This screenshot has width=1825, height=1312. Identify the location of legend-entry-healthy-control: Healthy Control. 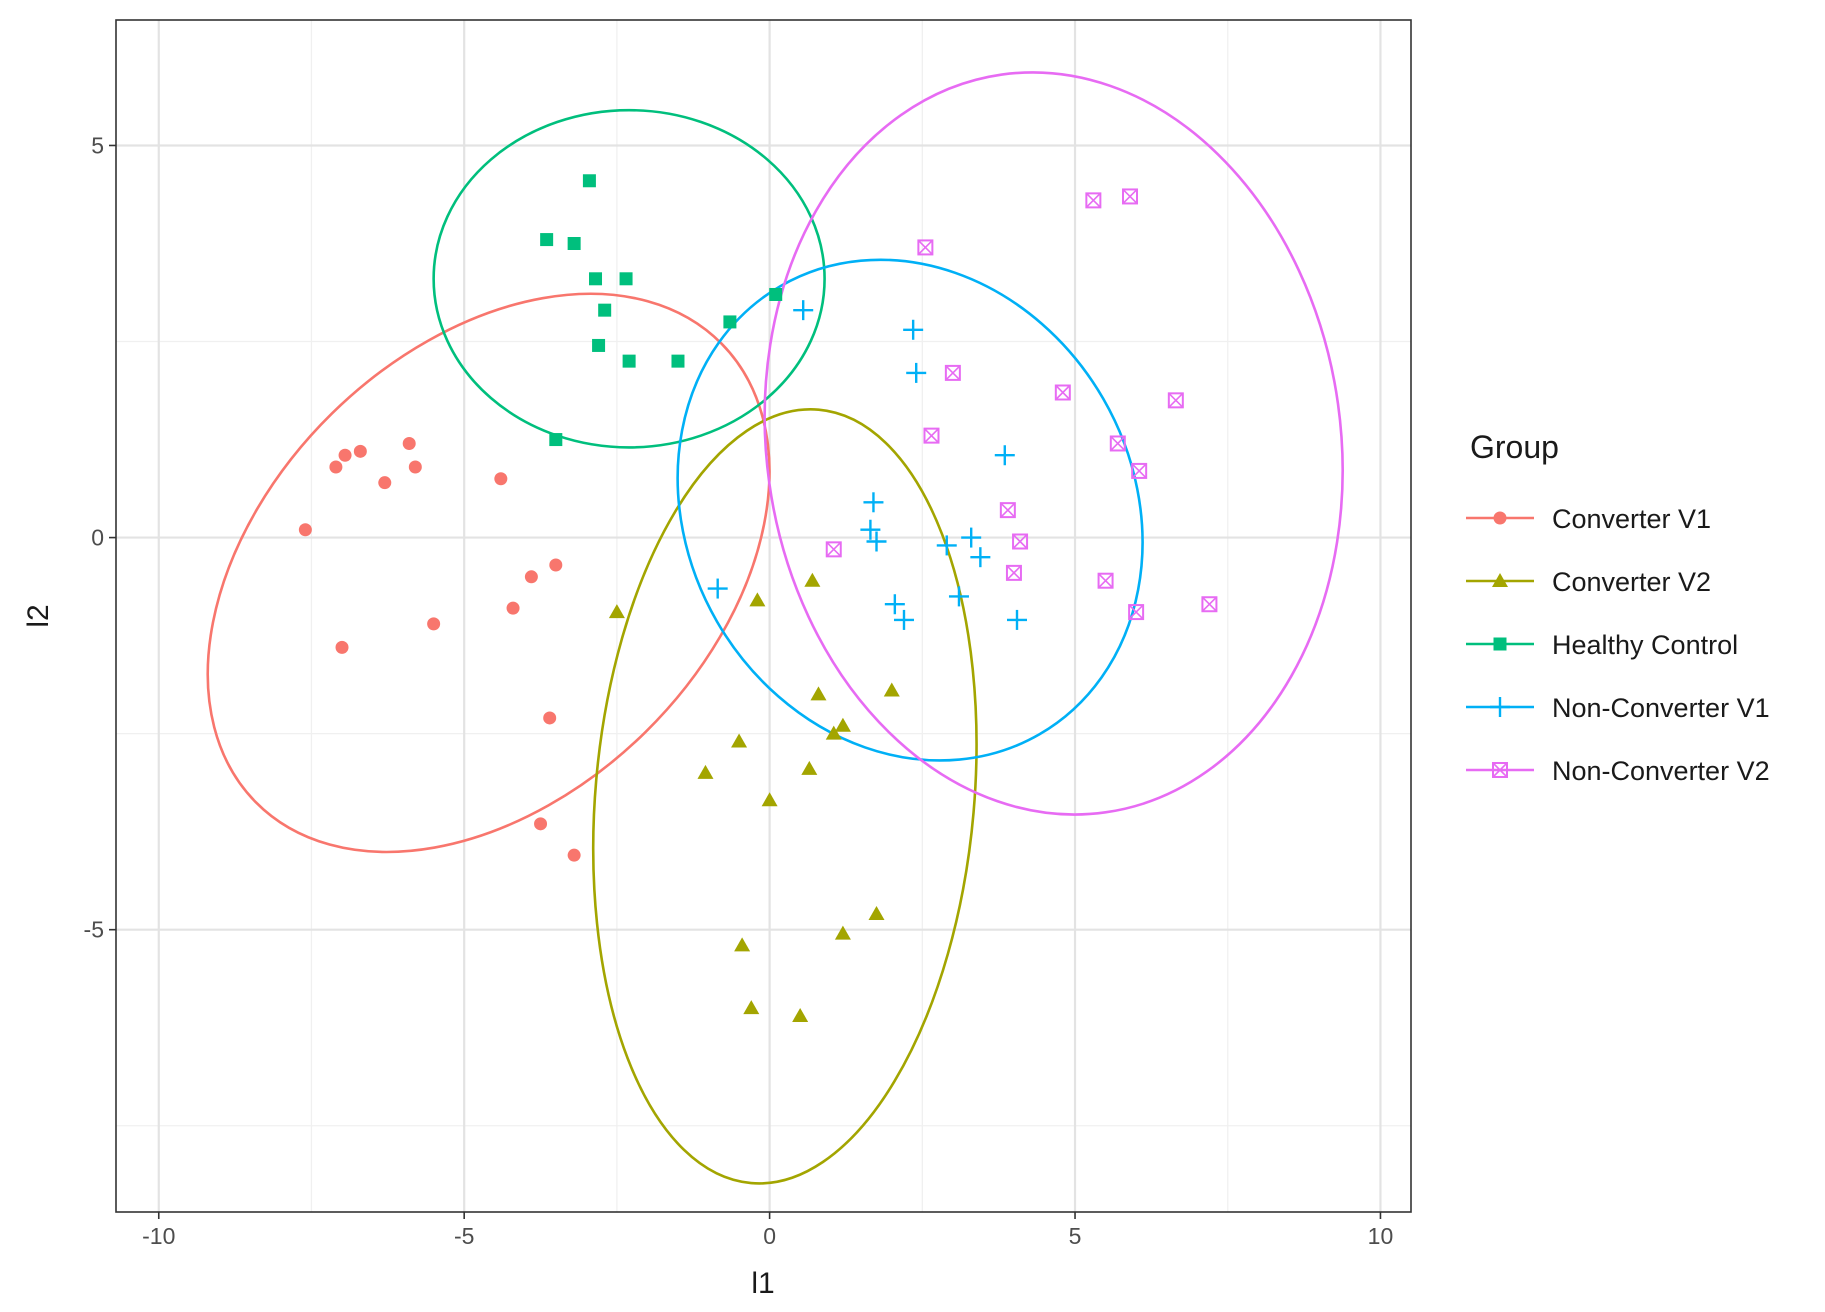
(1602, 645).